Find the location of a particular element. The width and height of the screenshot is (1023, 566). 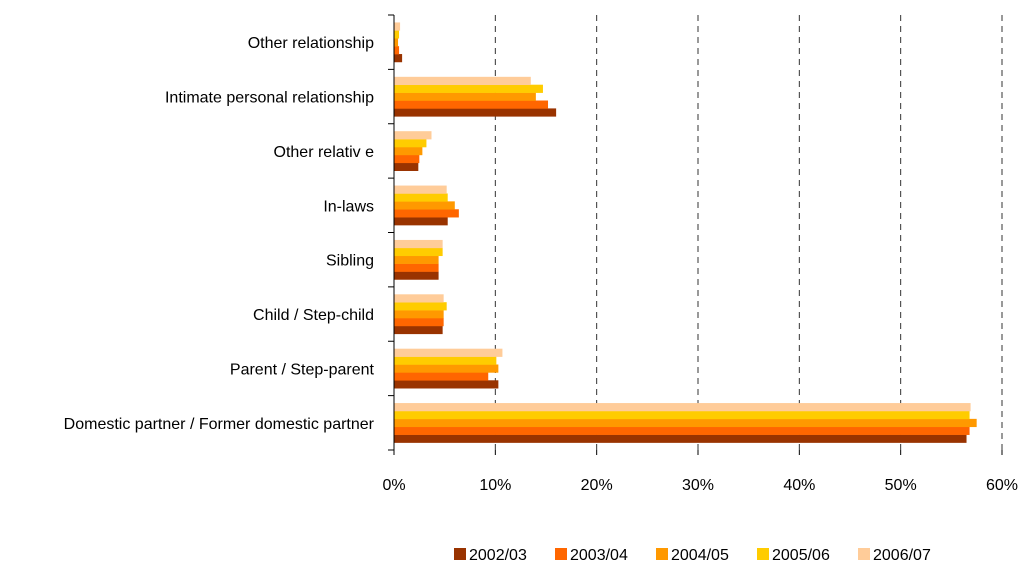

x-tick-label: 10% is located at coordinates (495, 485).